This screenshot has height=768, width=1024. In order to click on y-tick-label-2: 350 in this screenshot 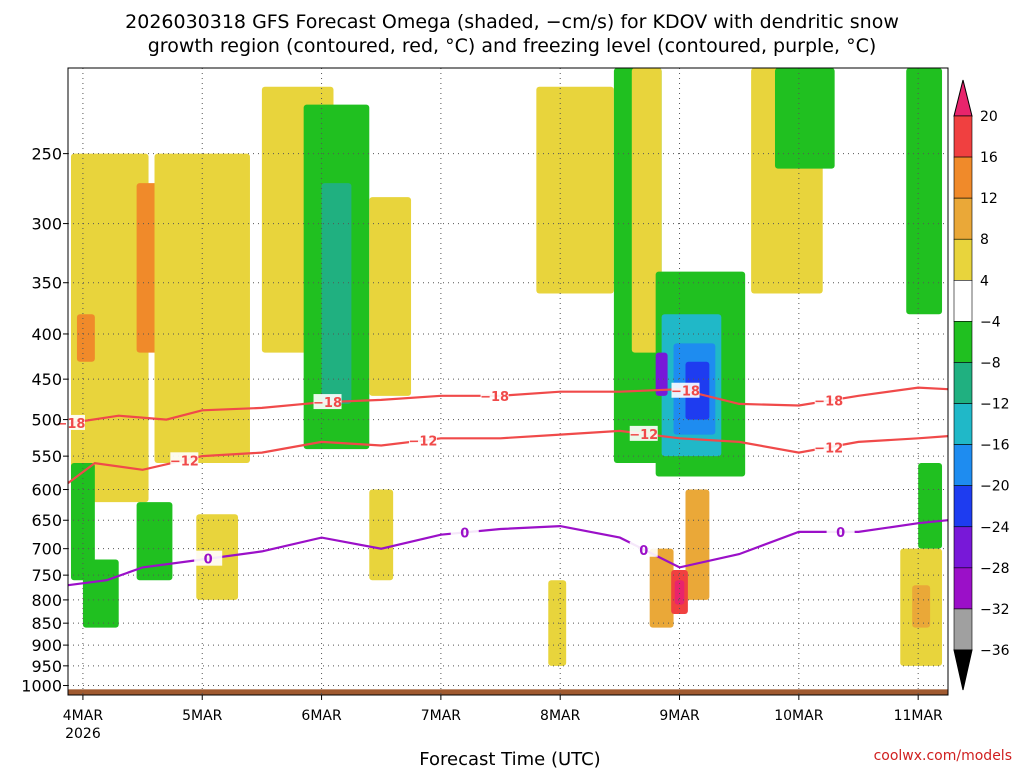, I will do `click(46, 283)`.